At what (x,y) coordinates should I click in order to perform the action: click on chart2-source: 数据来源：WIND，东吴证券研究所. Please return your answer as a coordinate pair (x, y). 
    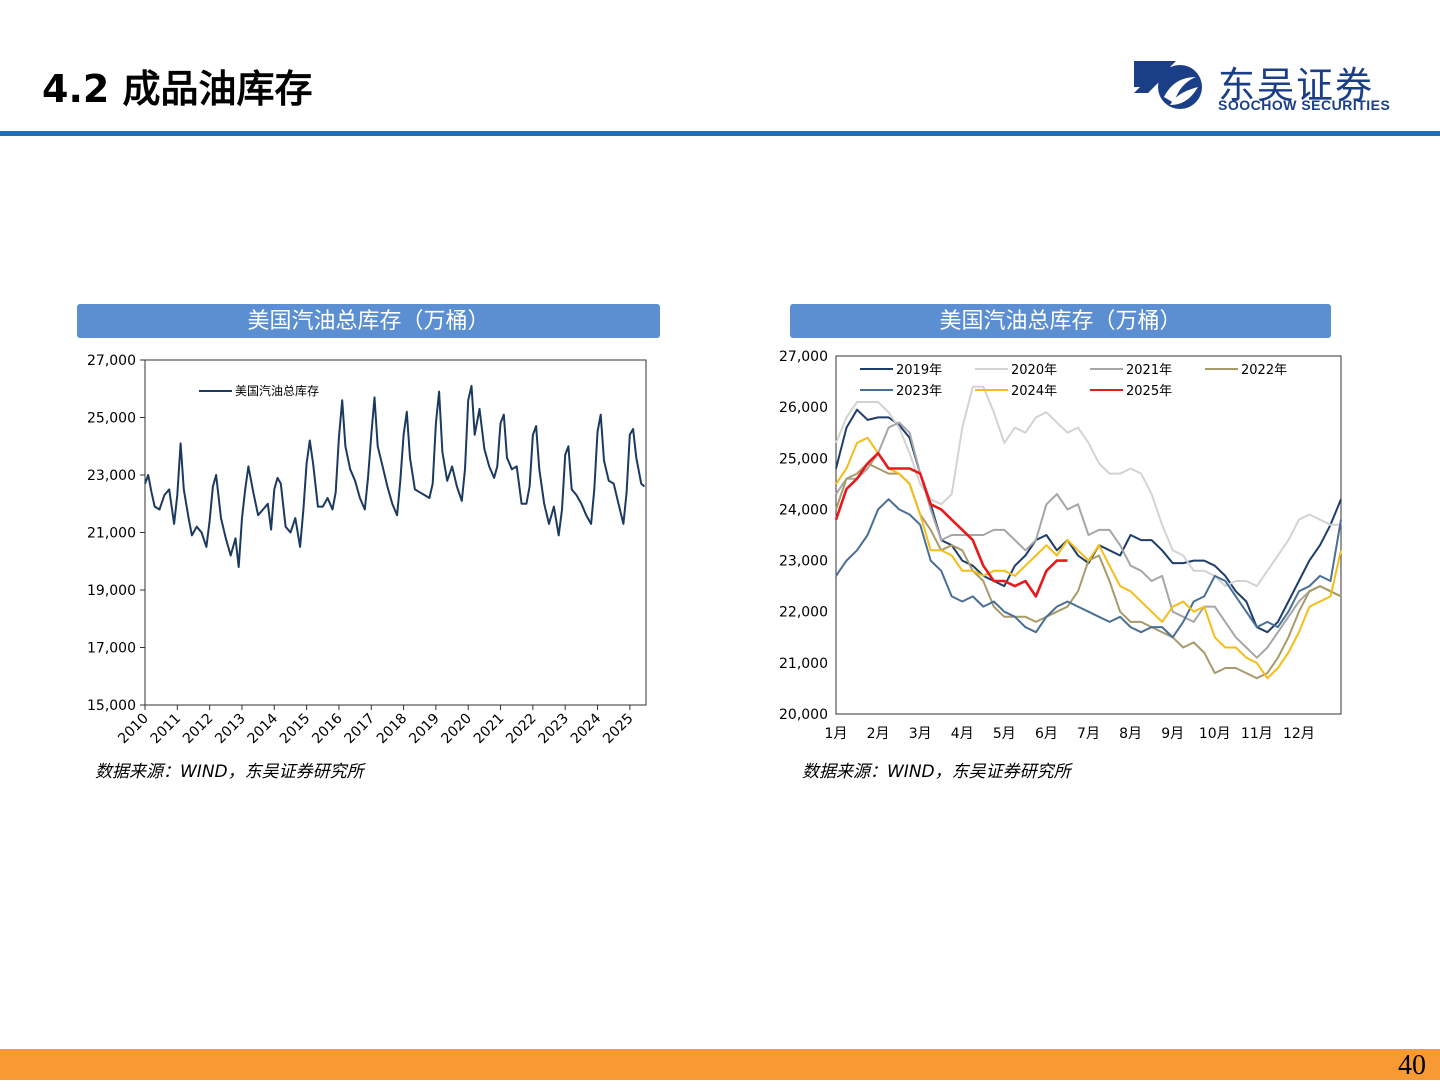
    Looking at the image, I should click on (936, 772).